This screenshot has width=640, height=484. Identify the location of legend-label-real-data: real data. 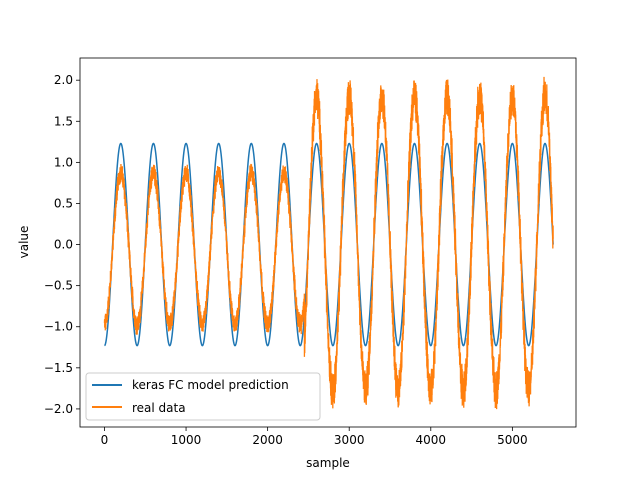
(159, 408).